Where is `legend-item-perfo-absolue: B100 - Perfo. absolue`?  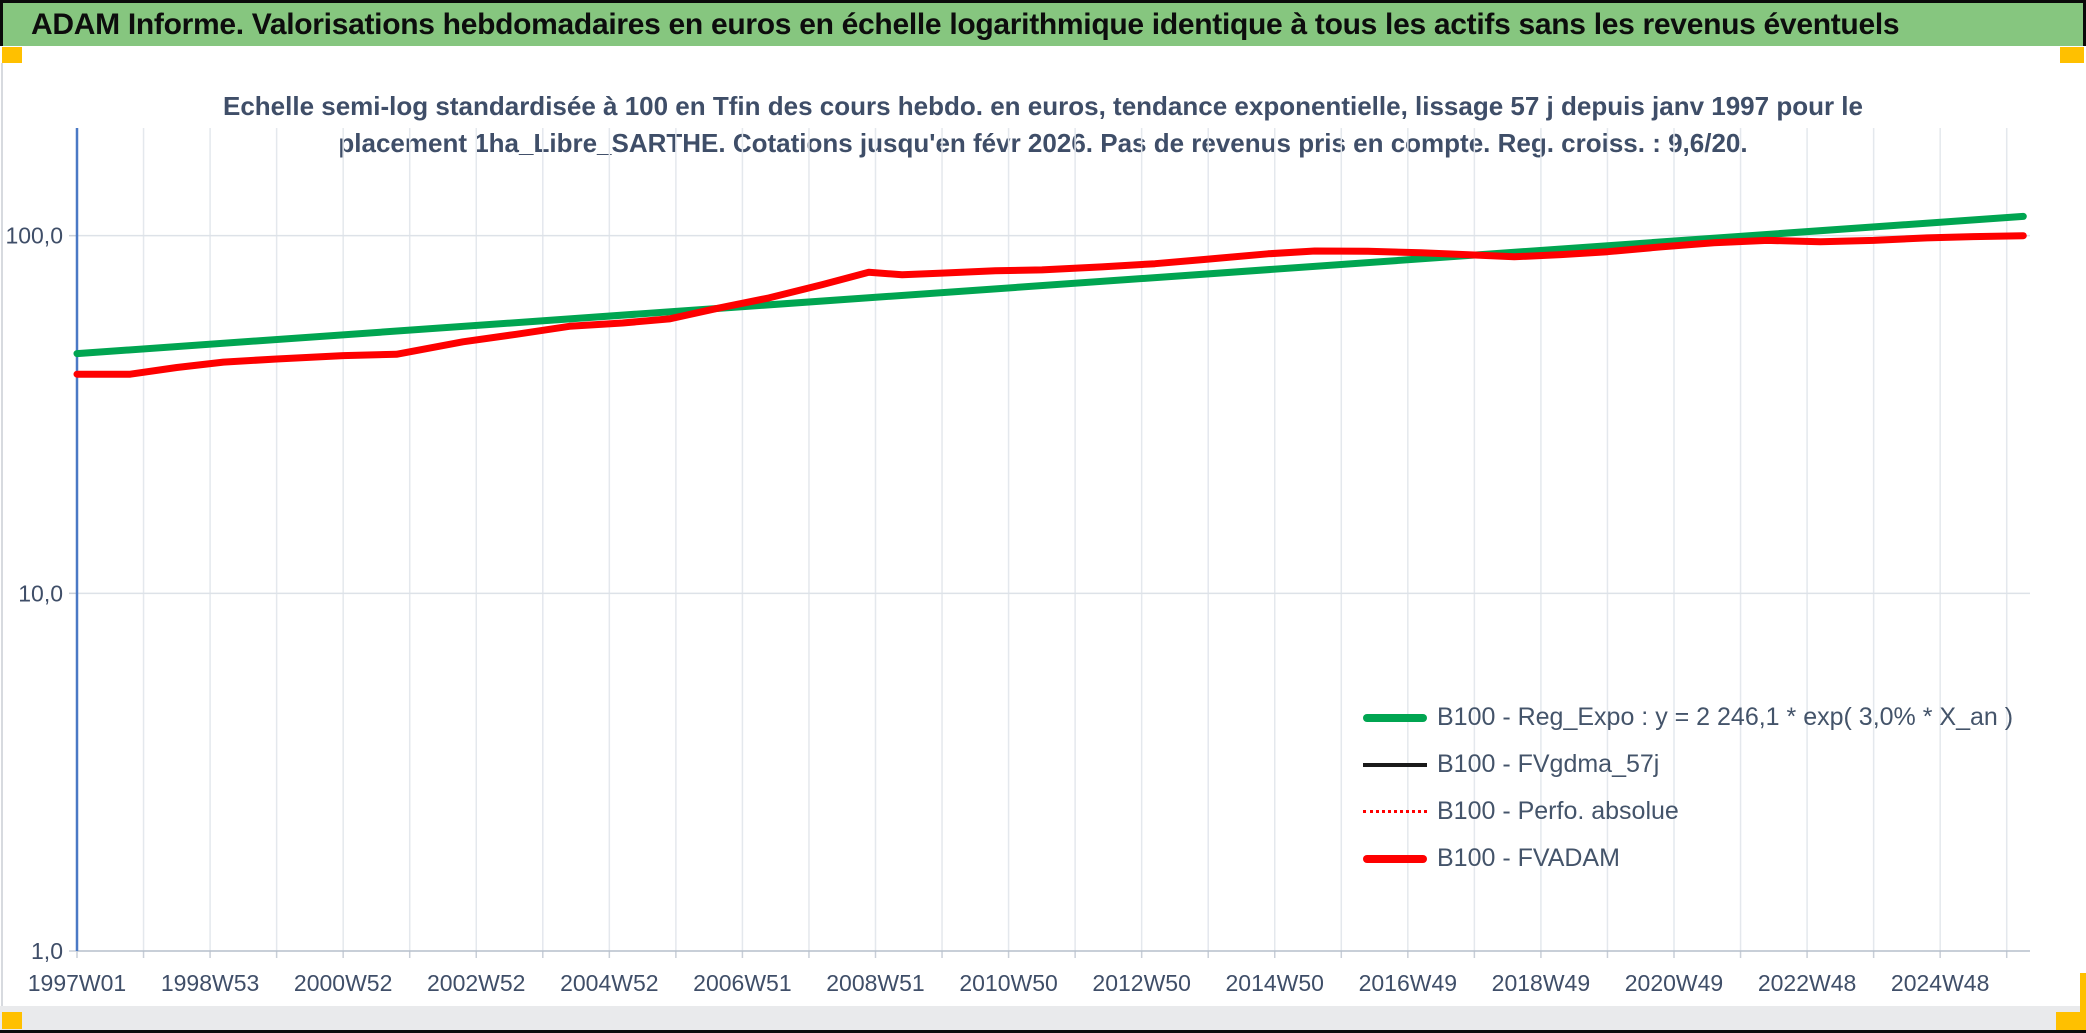
legend-item-perfo-absolue: B100 - Perfo. absolue is located at coordinates (1688, 811).